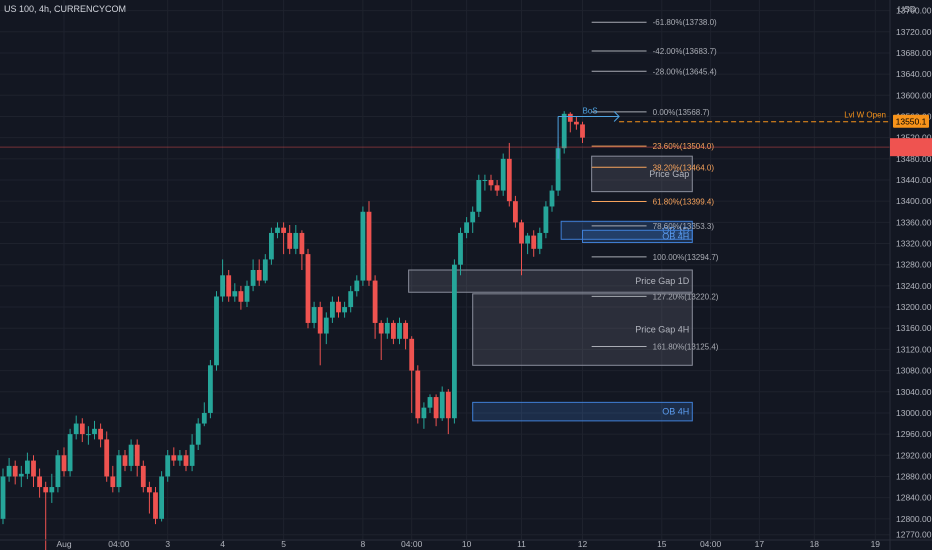 The width and height of the screenshot is (932, 550). Describe the element at coordinates (167, 544) in the screenshot. I see `x-tick-label: 3` at that location.